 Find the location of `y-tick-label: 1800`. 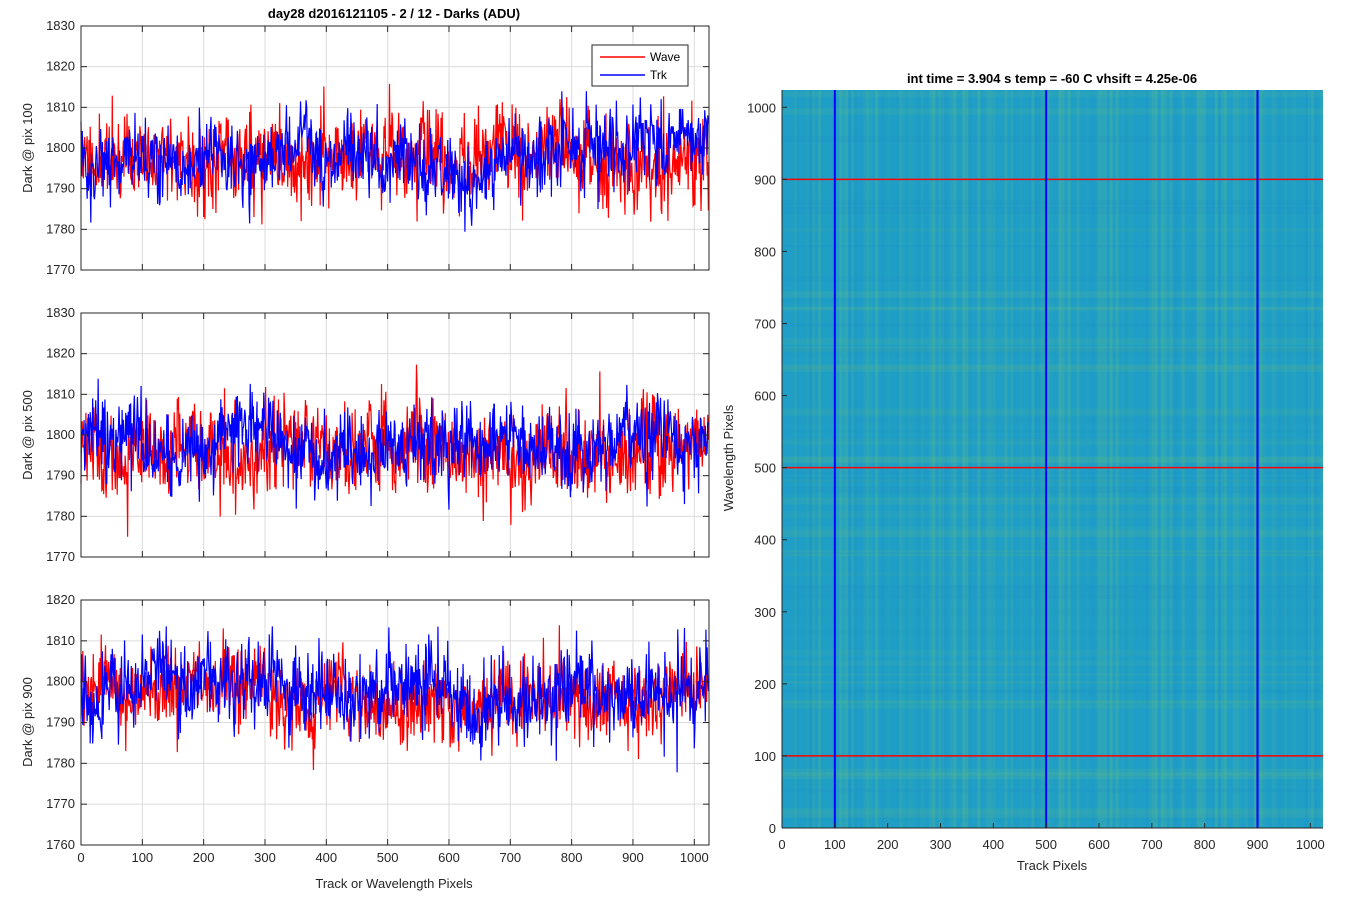

y-tick-label: 1800 is located at coordinates (60, 681).